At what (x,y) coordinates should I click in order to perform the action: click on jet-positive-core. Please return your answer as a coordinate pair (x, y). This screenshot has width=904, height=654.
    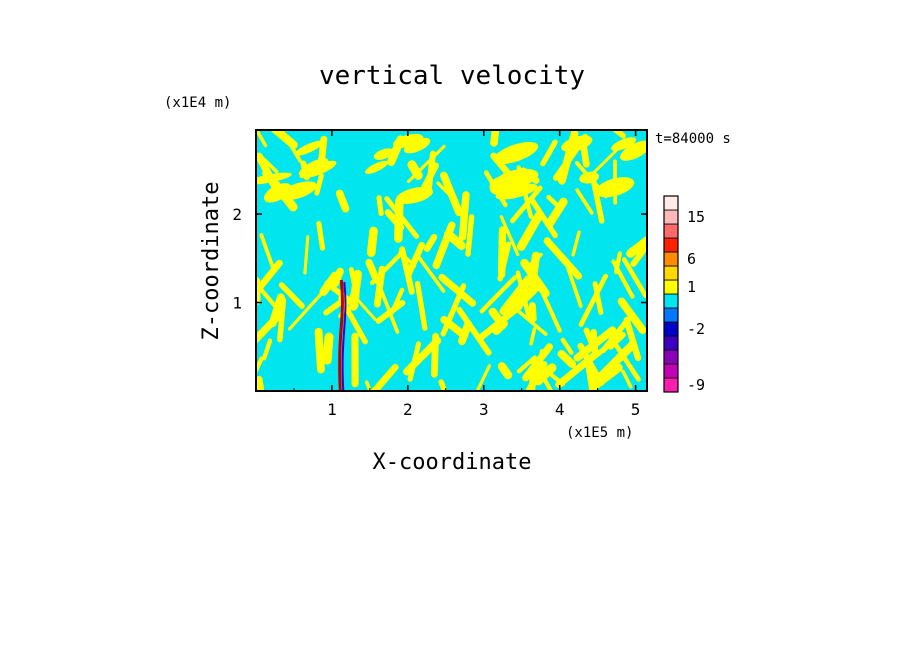
    Looking at the image, I should click on (341, 335).